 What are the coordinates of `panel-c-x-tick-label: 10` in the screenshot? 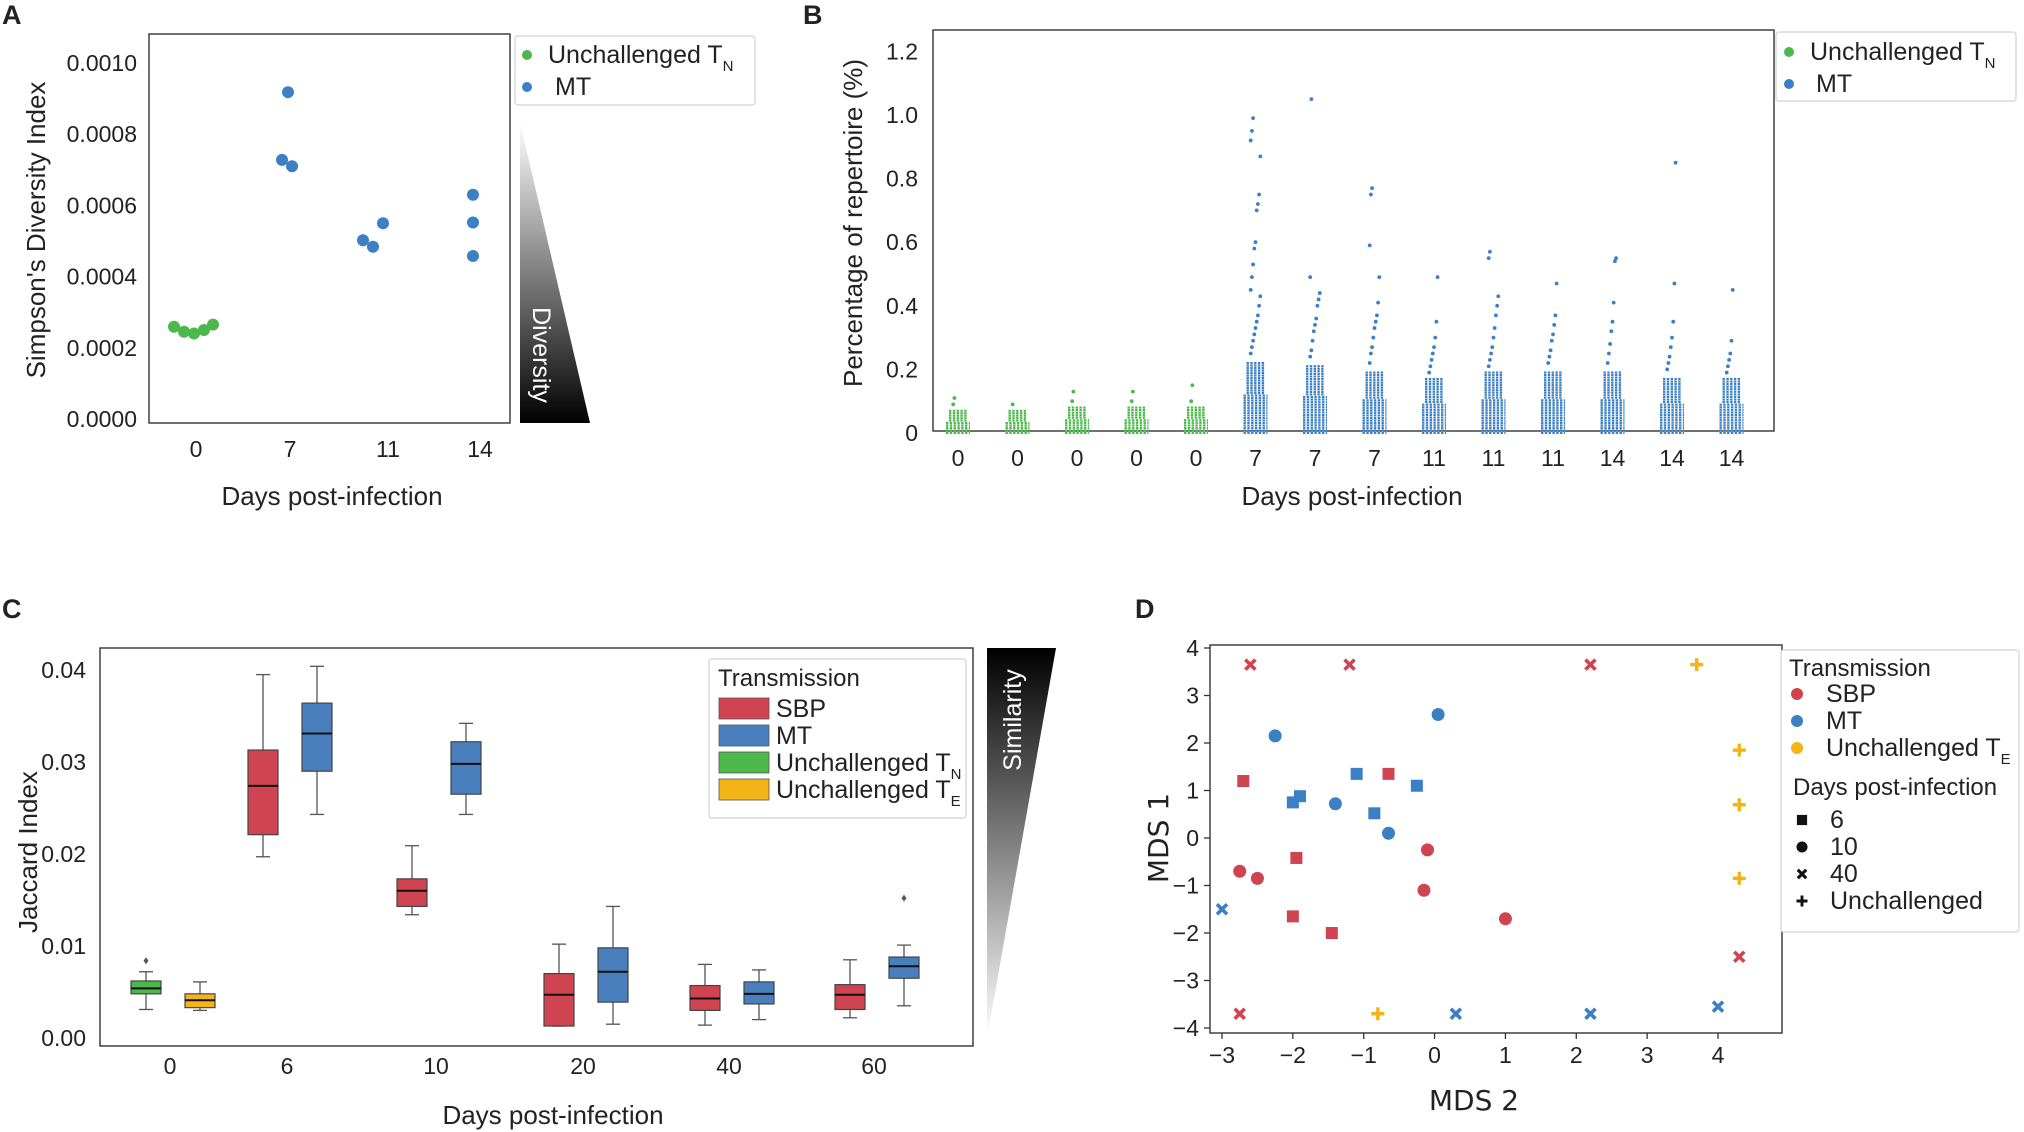 It's located at (436, 1066).